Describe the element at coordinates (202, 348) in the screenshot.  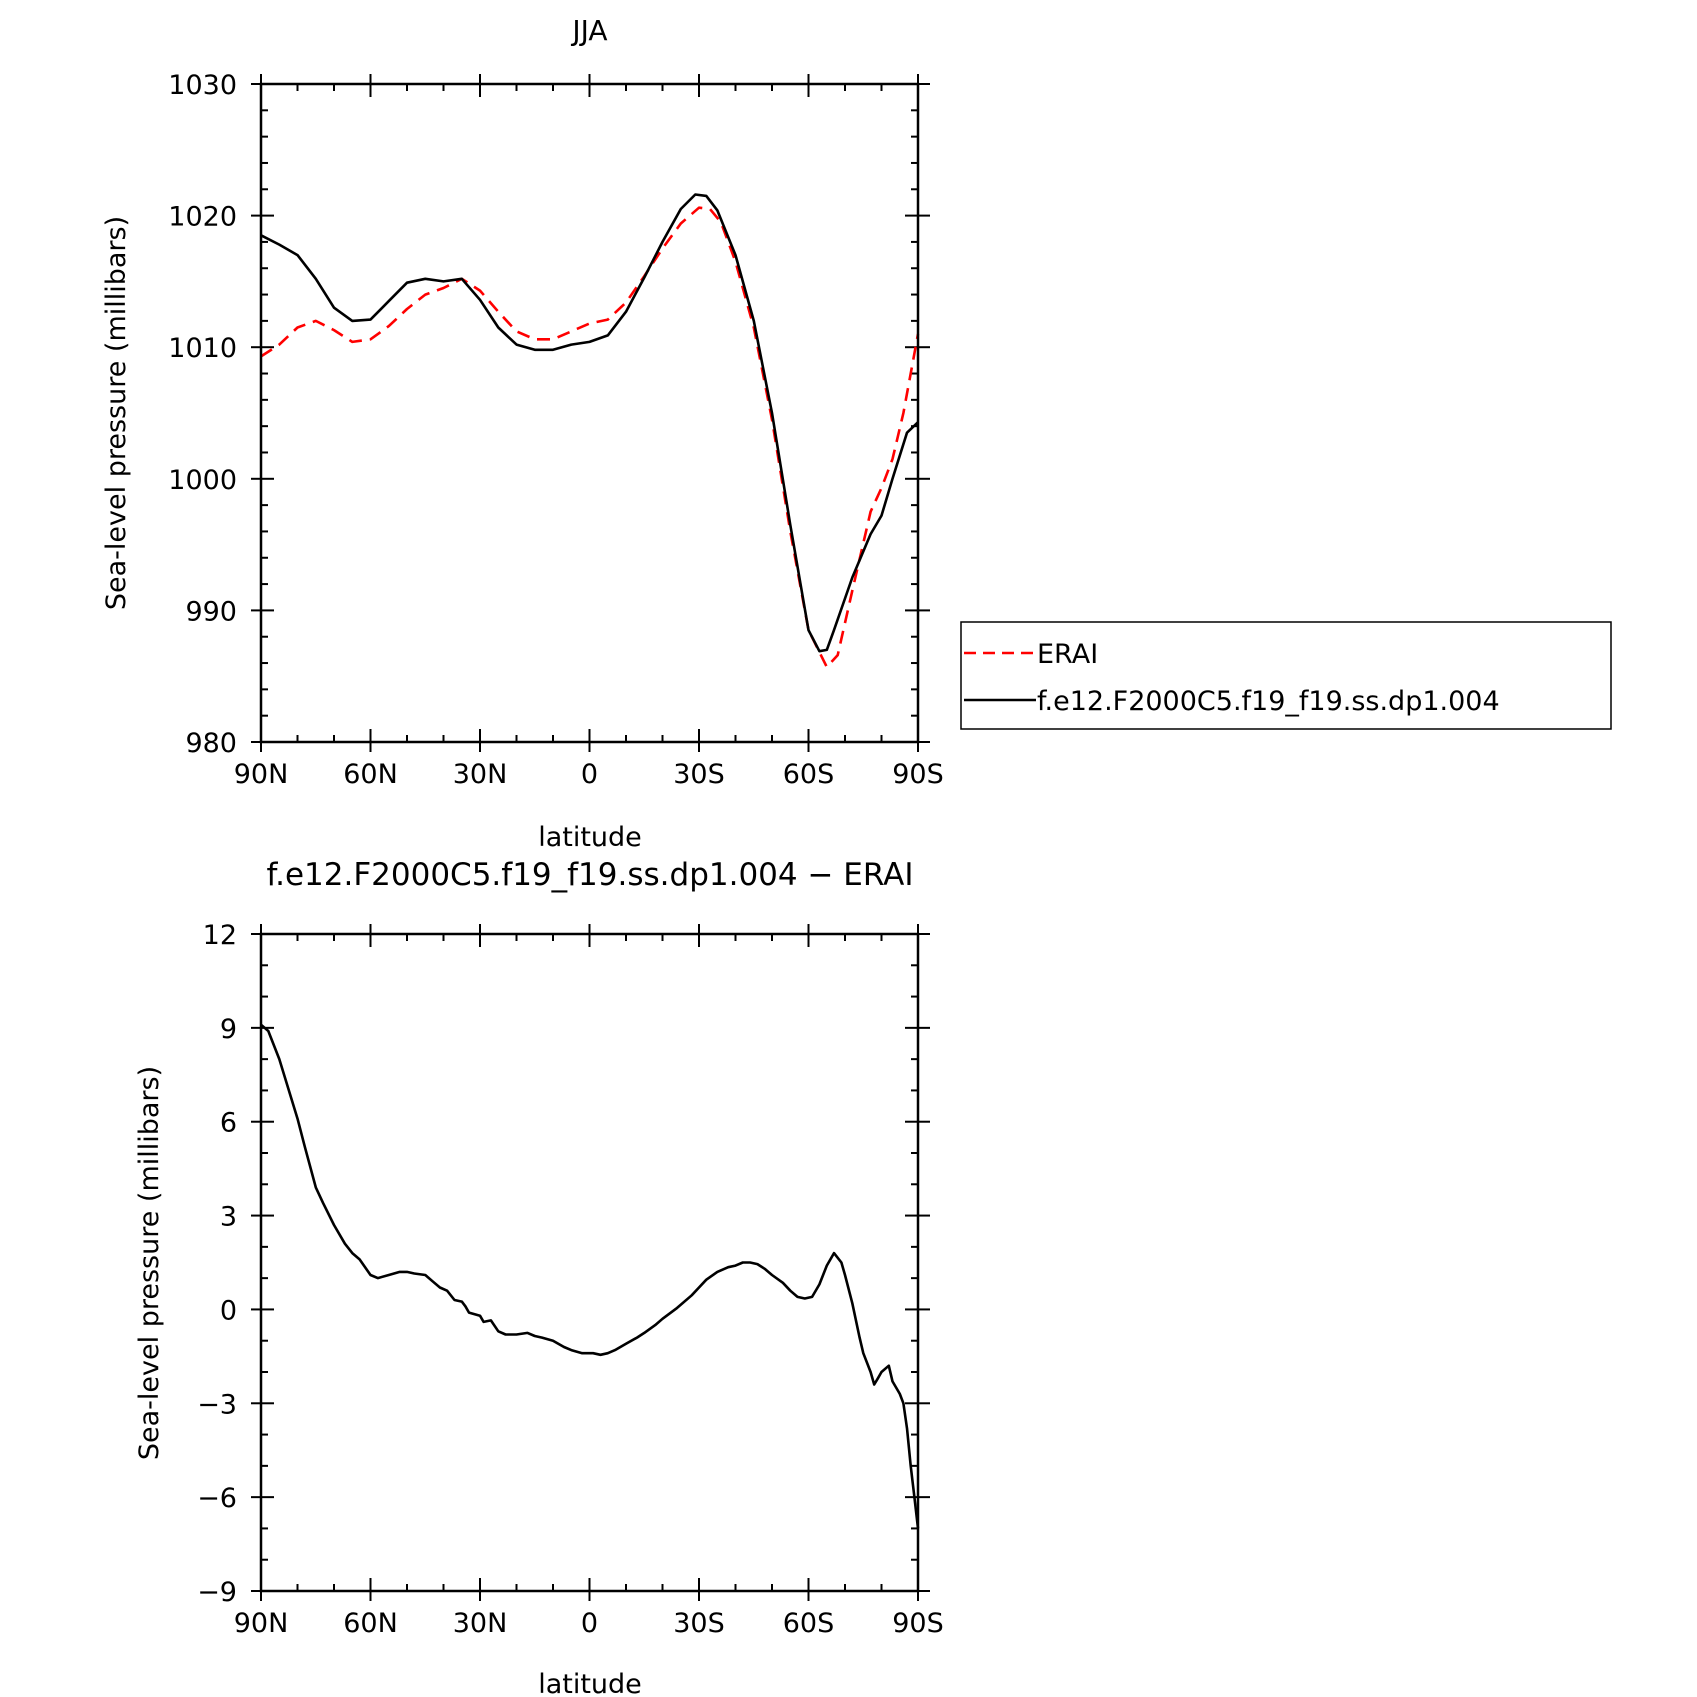
I see `top-ytick-label: 1010` at that location.